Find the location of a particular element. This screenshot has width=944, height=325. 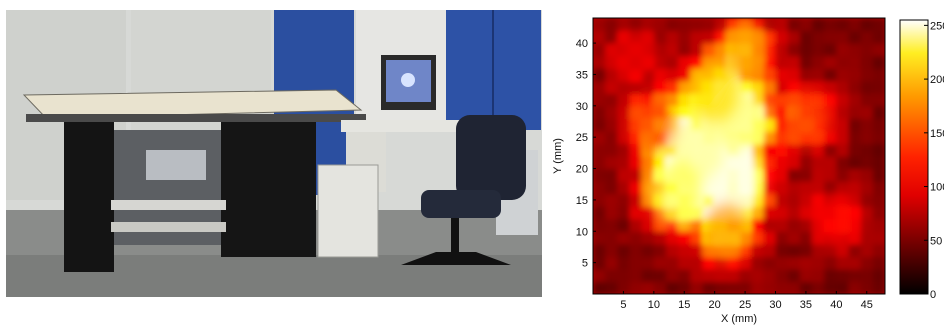

photo-mechanism-part is located at coordinates (176, 165).